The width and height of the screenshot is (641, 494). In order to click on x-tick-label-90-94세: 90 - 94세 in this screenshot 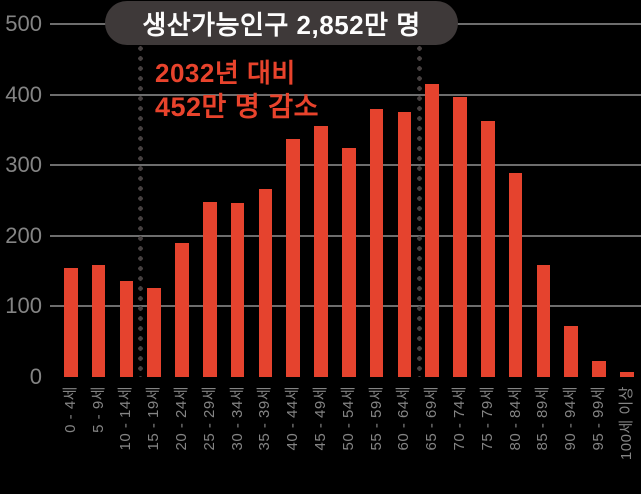, I will do `click(571, 418)`.